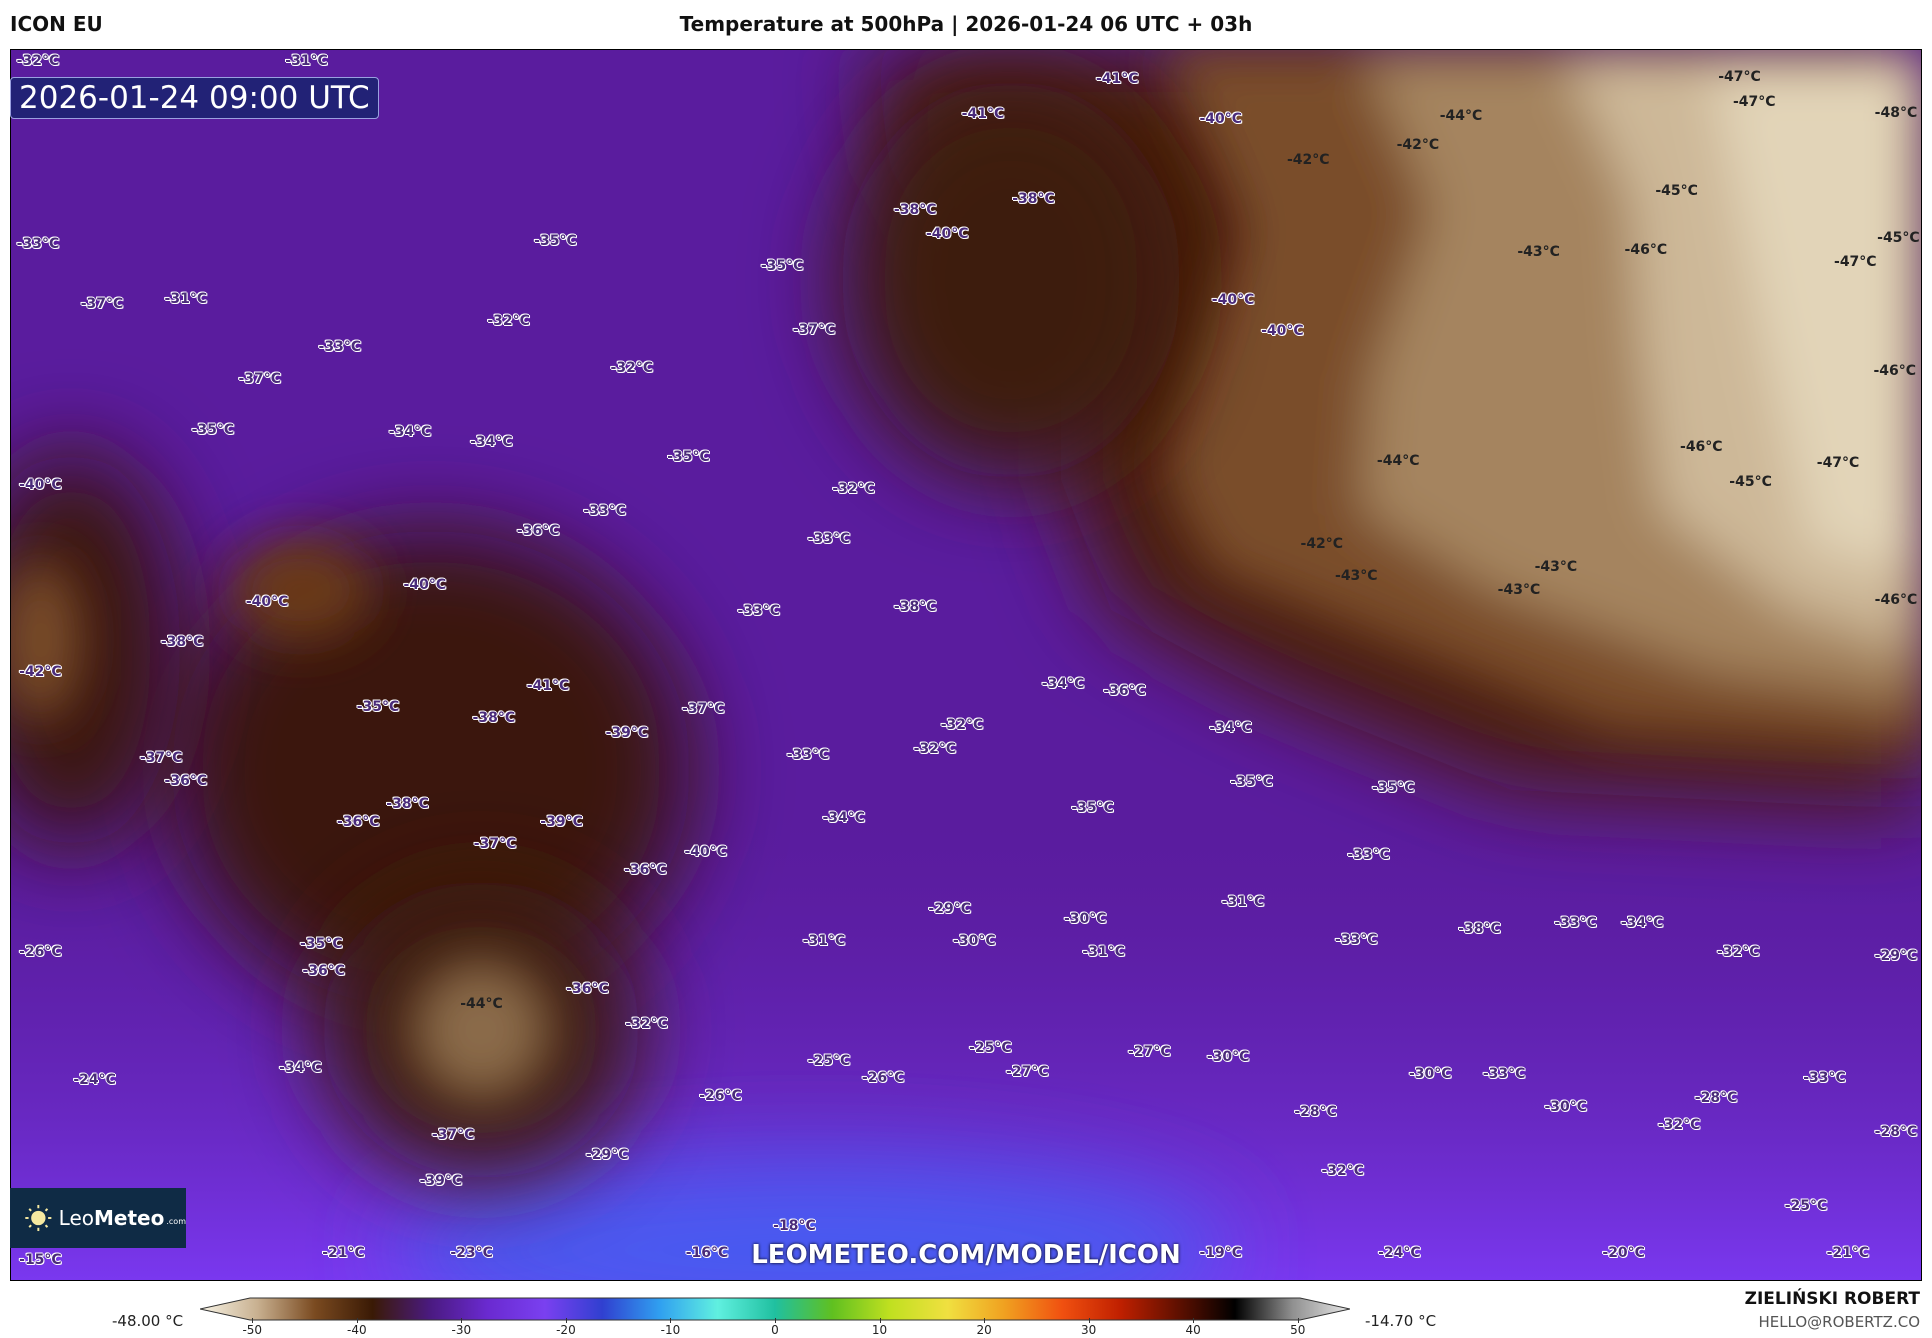  What do you see at coordinates (1401, 1321) in the screenshot?
I see `colorbar-max-label: -14.70 °C` at bounding box center [1401, 1321].